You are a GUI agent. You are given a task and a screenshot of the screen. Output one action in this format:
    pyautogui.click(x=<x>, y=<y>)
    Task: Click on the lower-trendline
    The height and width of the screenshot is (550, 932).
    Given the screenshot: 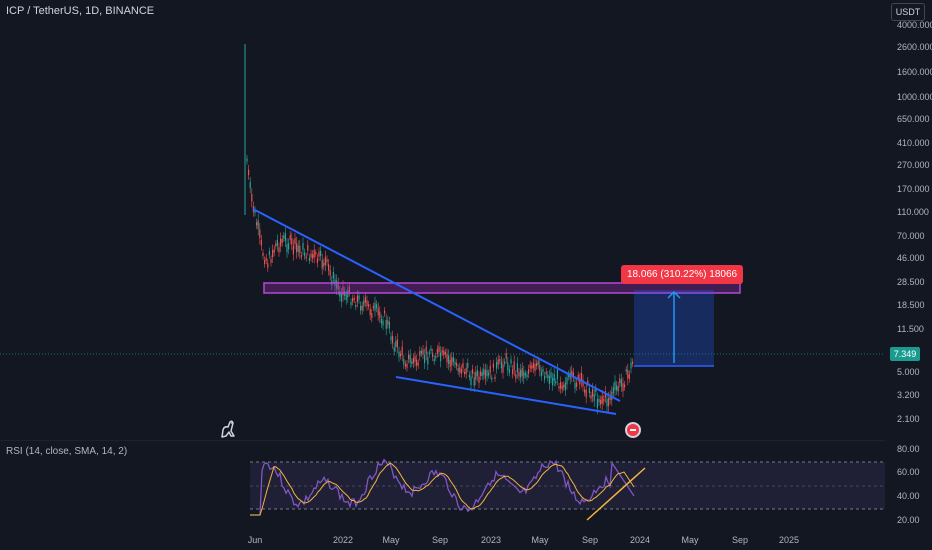 What is the action you would take?
    pyautogui.click(x=506, y=395)
    